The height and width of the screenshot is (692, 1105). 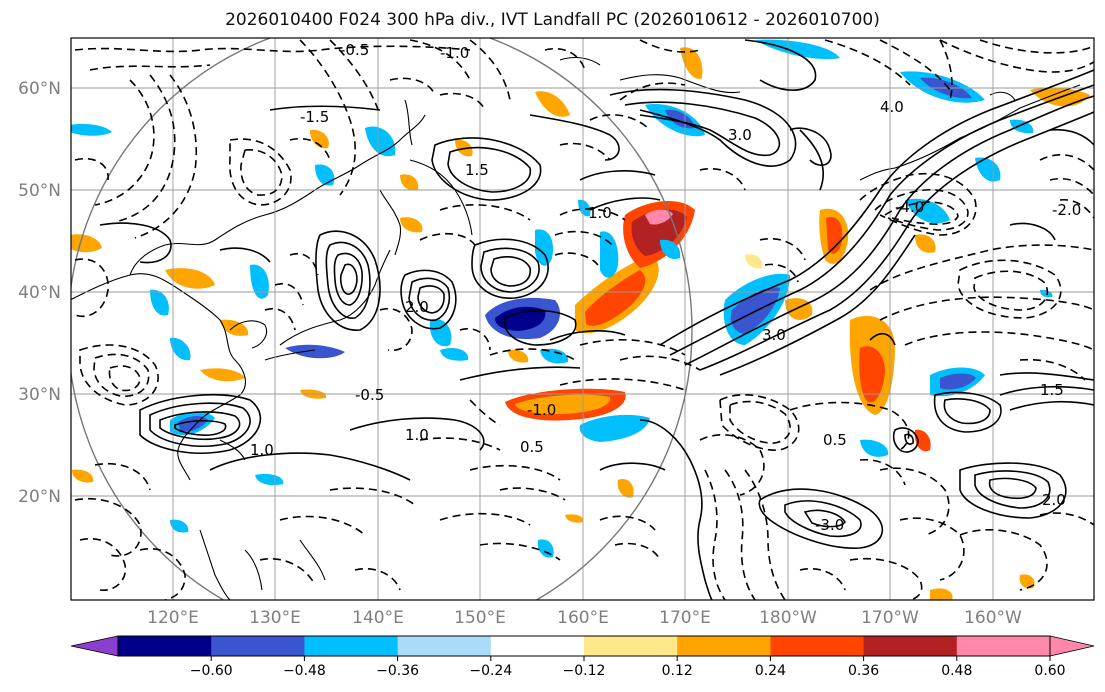 I want to click on lon-label: 160°E, so click(x=583, y=618).